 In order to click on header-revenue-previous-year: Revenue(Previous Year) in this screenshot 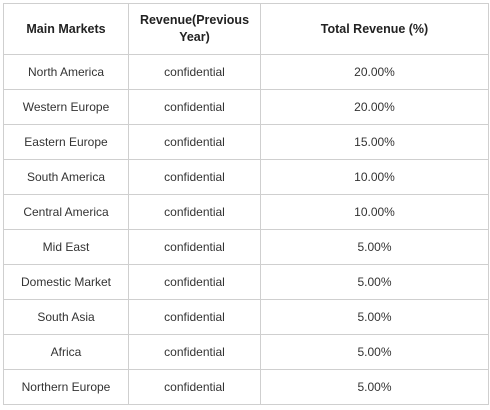, I will do `click(194, 29)`.